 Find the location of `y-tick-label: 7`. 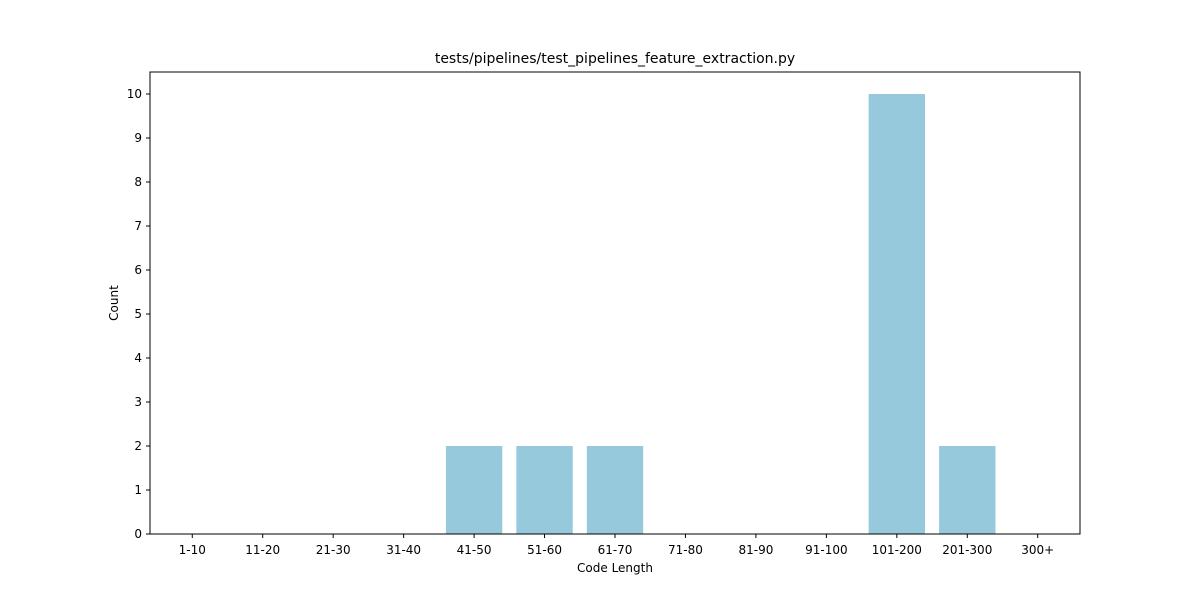

y-tick-label: 7 is located at coordinates (138, 226).